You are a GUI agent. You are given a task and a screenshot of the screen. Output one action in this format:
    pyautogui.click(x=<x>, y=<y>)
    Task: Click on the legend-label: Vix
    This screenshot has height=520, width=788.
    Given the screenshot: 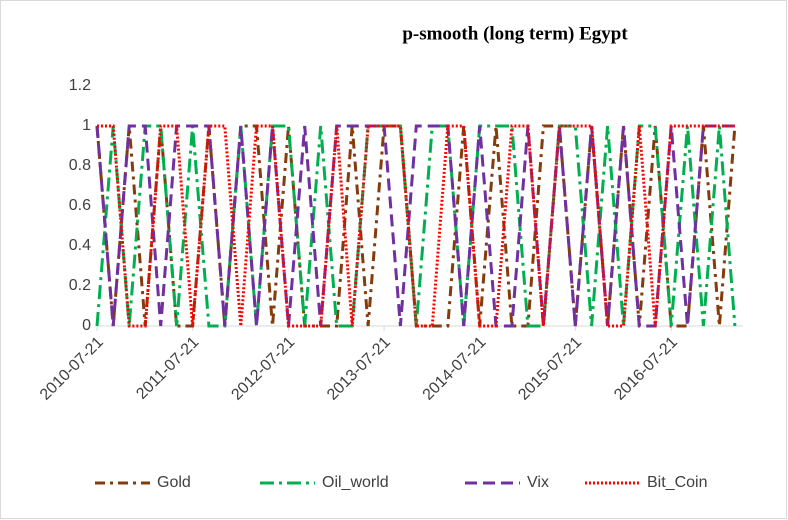 What is the action you would take?
    pyautogui.click(x=538, y=482)
    